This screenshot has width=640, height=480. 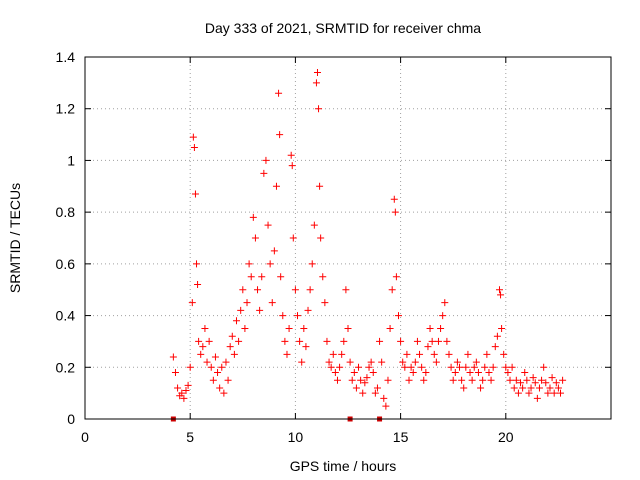 I want to click on y-tick-label: 1.4, so click(x=66, y=57).